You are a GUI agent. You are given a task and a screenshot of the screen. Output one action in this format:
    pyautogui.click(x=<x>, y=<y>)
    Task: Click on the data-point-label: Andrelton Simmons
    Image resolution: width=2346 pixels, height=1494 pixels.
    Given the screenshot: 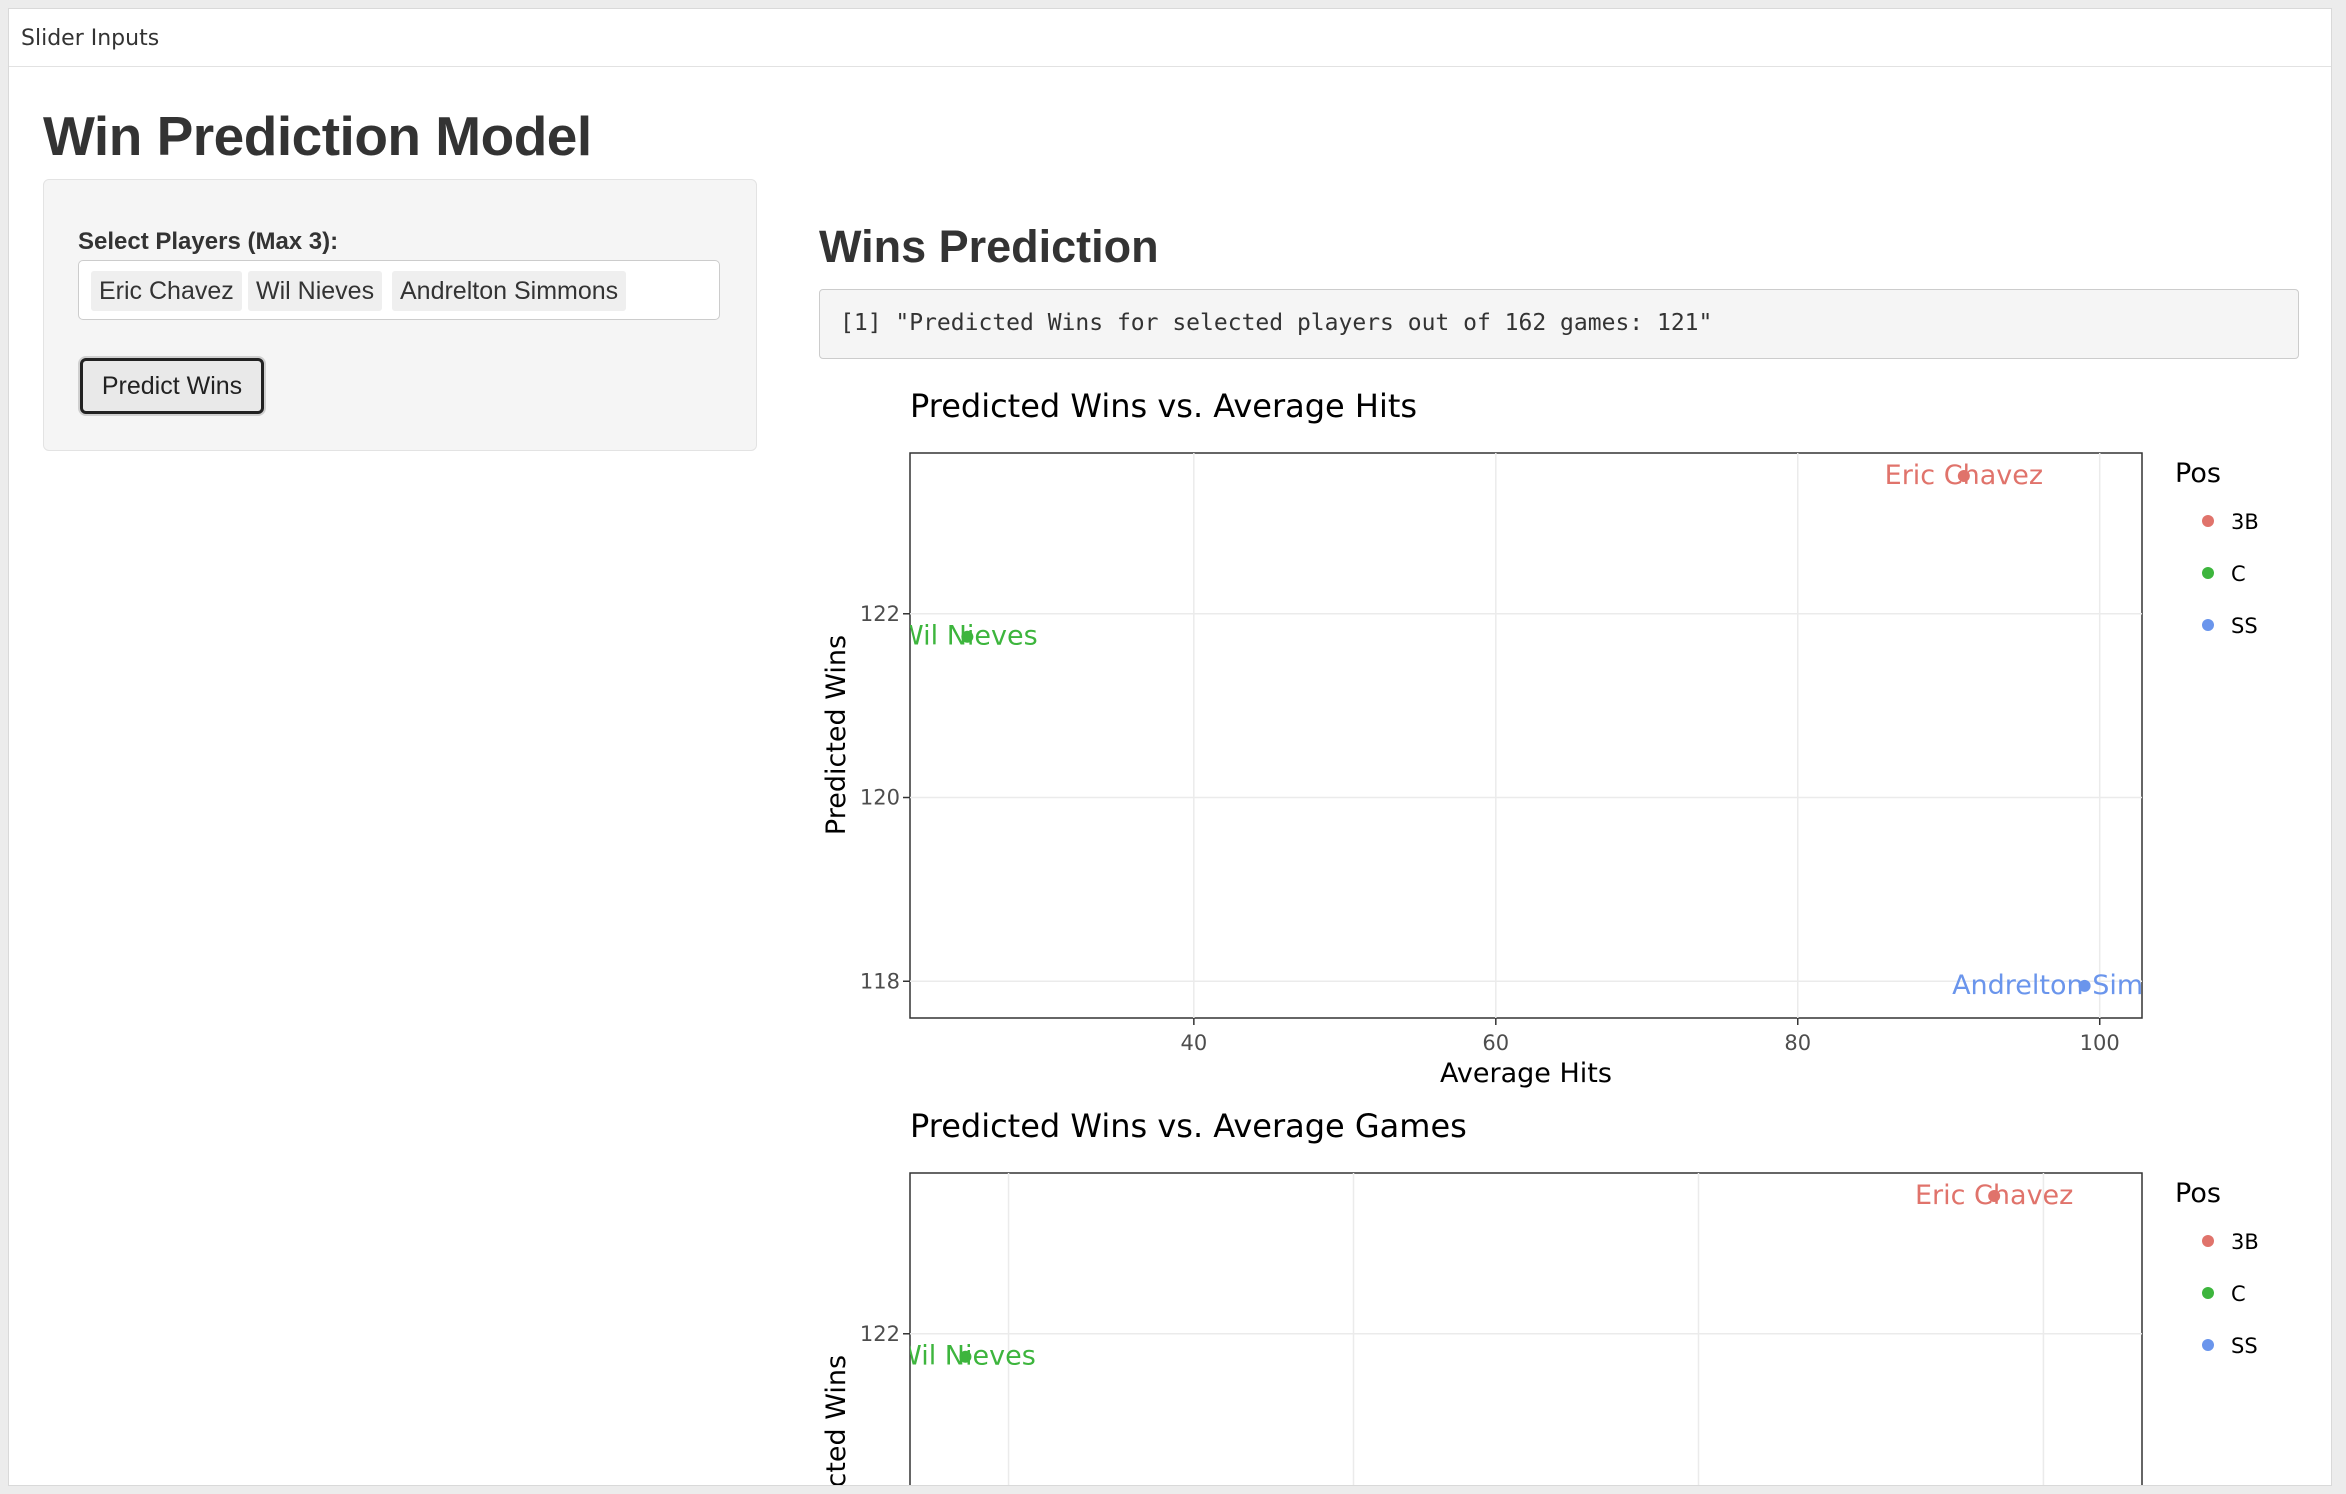 What is the action you would take?
    pyautogui.click(x=2084, y=985)
    